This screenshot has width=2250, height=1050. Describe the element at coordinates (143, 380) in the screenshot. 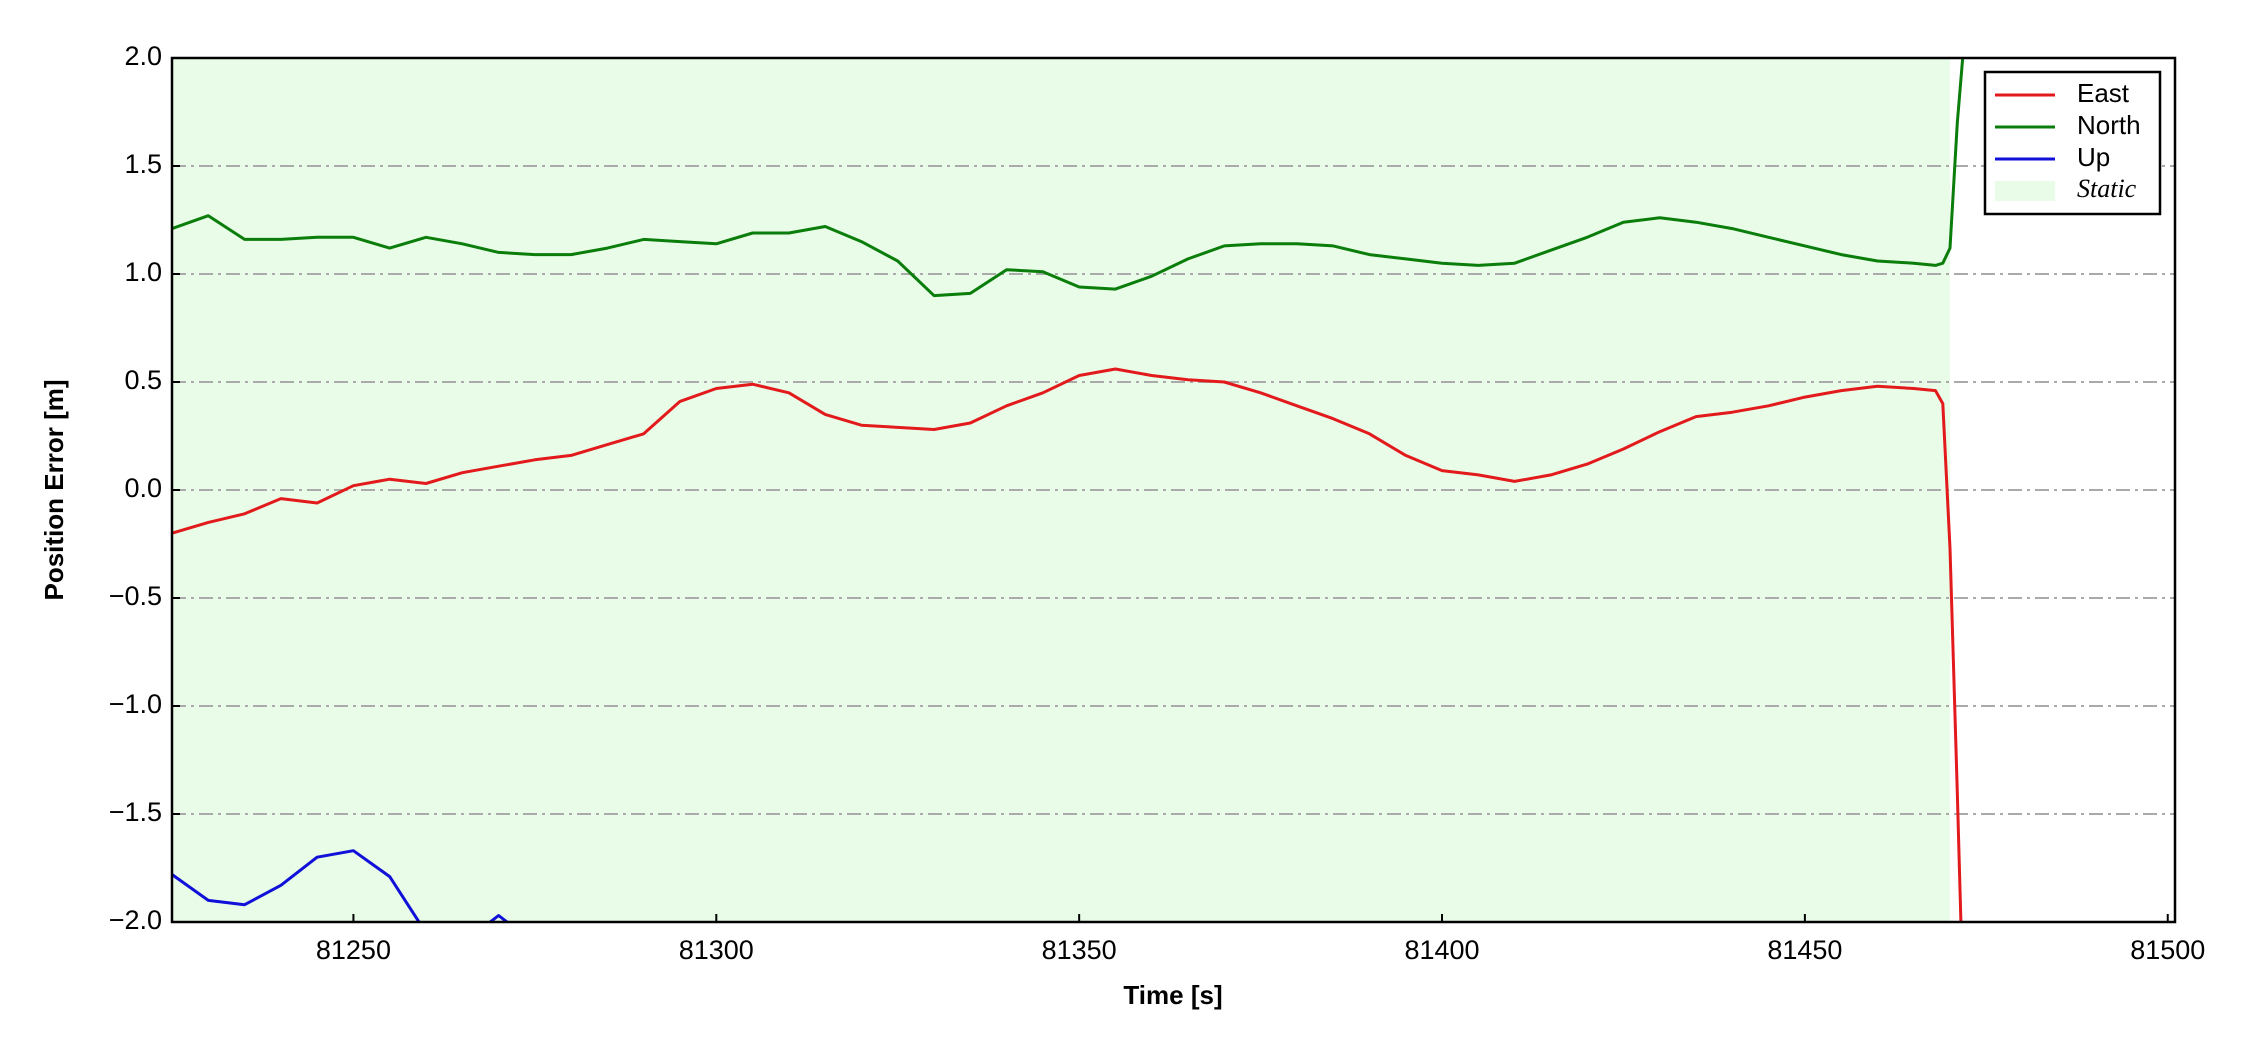

I see `y-tick-label: 0.5` at that location.